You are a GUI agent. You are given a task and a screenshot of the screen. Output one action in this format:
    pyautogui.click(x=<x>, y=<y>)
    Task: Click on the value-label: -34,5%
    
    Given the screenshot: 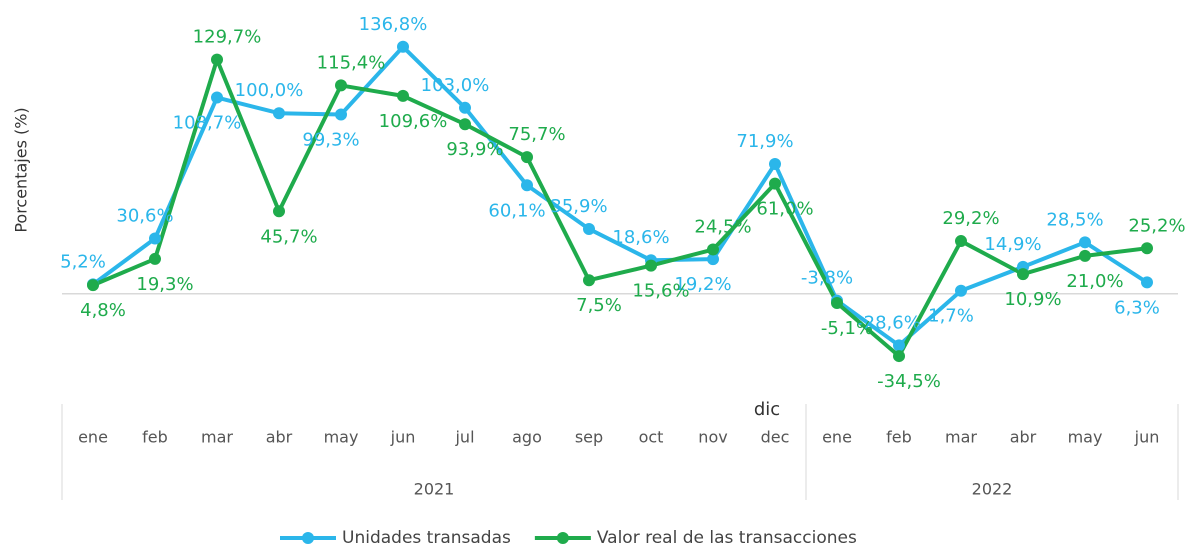 What is the action you would take?
    pyautogui.click(x=909, y=381)
    